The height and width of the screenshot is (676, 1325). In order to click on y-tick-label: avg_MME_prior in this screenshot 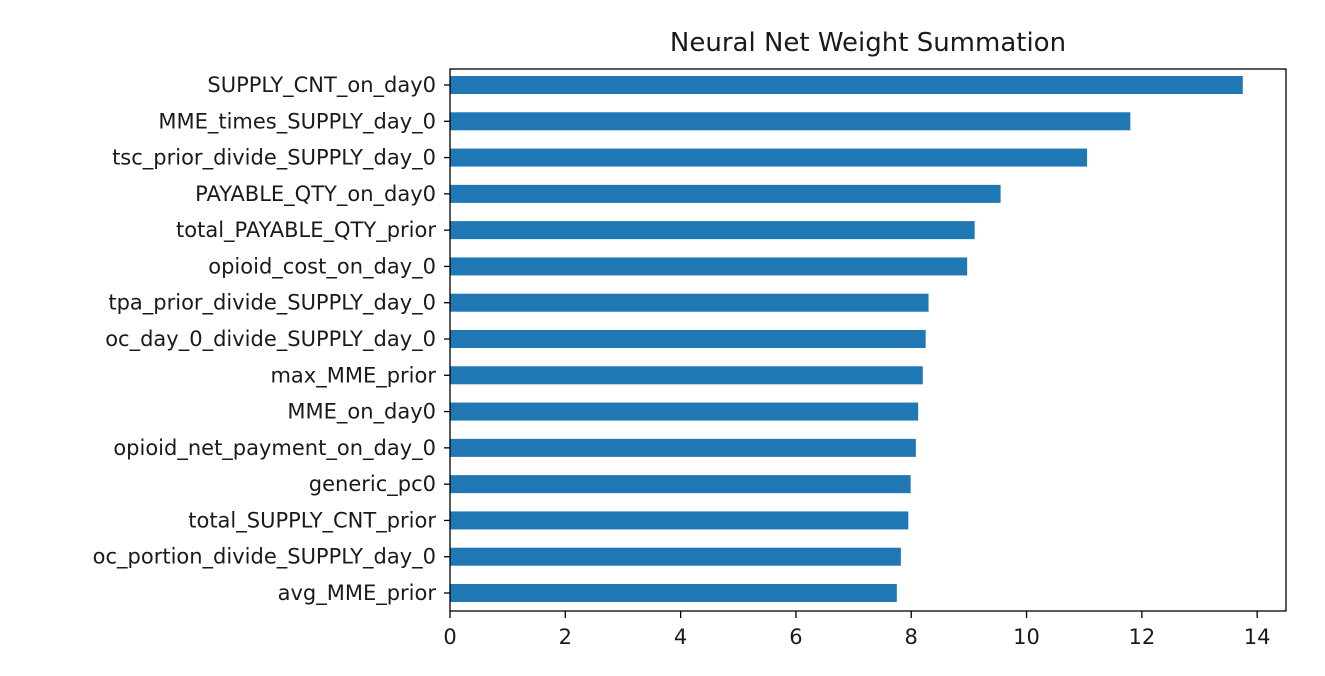, I will do `click(357, 593)`.